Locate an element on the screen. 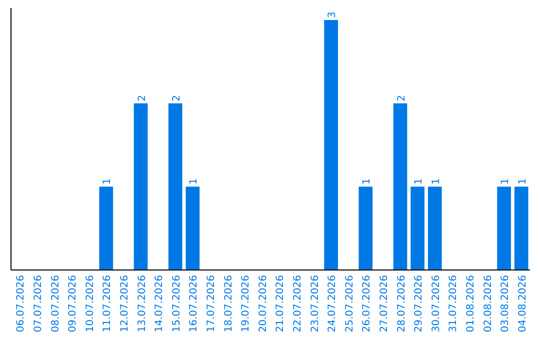 The height and width of the screenshot is (340, 540). x-tick-label: 24.07.2026 is located at coordinates (332, 303).